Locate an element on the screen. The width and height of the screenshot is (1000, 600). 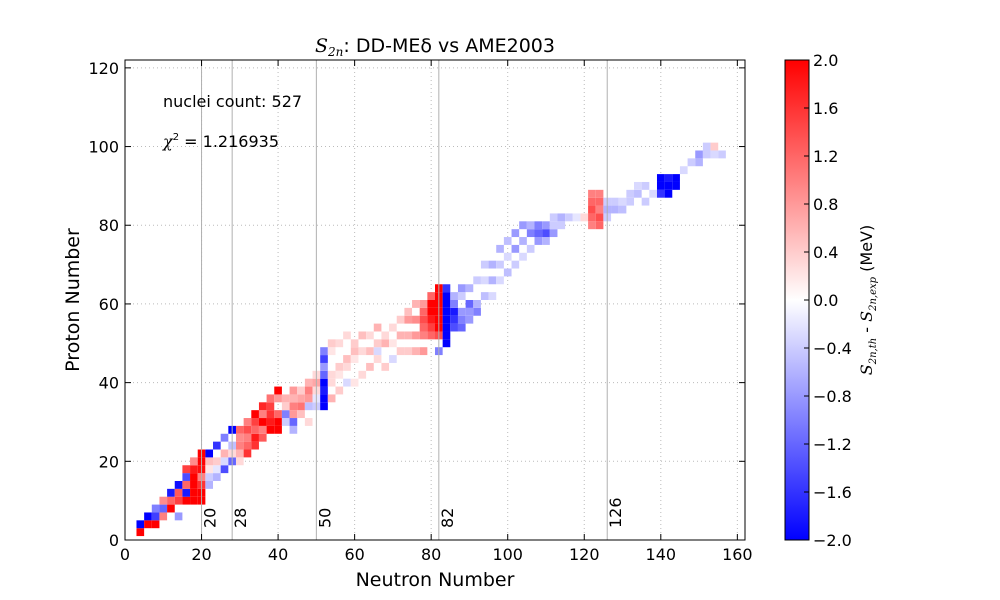
x-tick-label: 0 is located at coordinates (125, 554).